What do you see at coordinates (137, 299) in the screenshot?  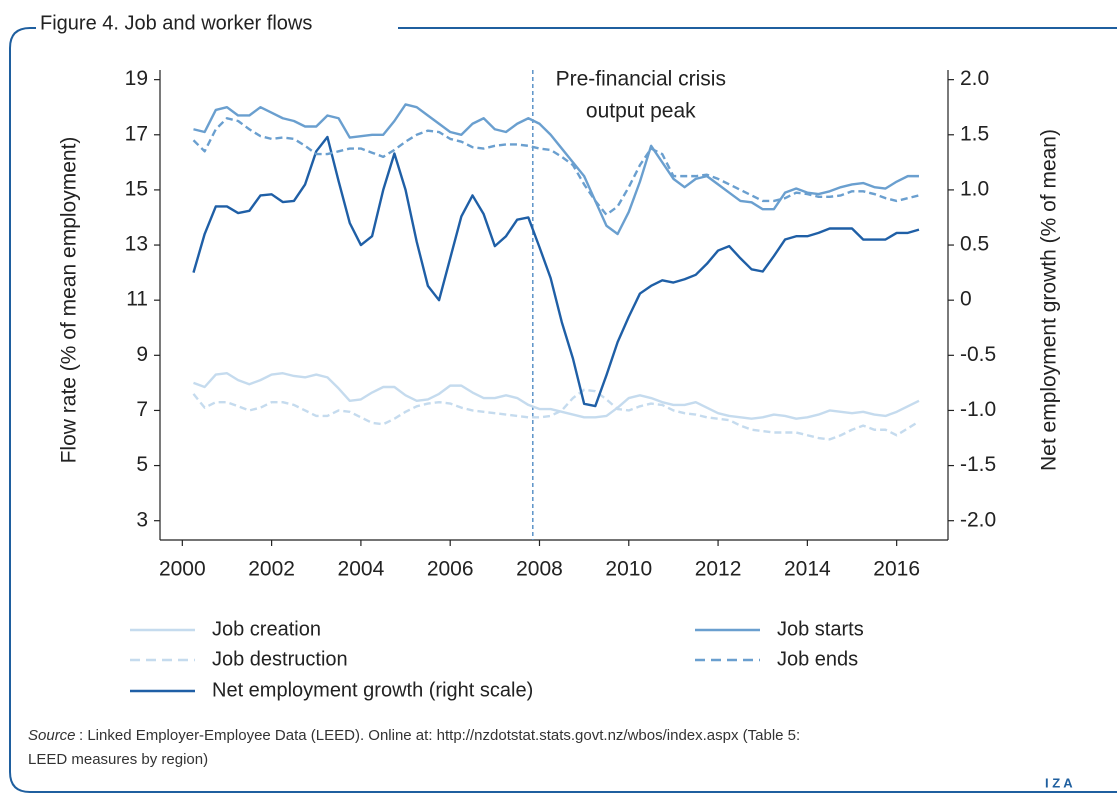 I see `y-tick-label: 11` at bounding box center [137, 299].